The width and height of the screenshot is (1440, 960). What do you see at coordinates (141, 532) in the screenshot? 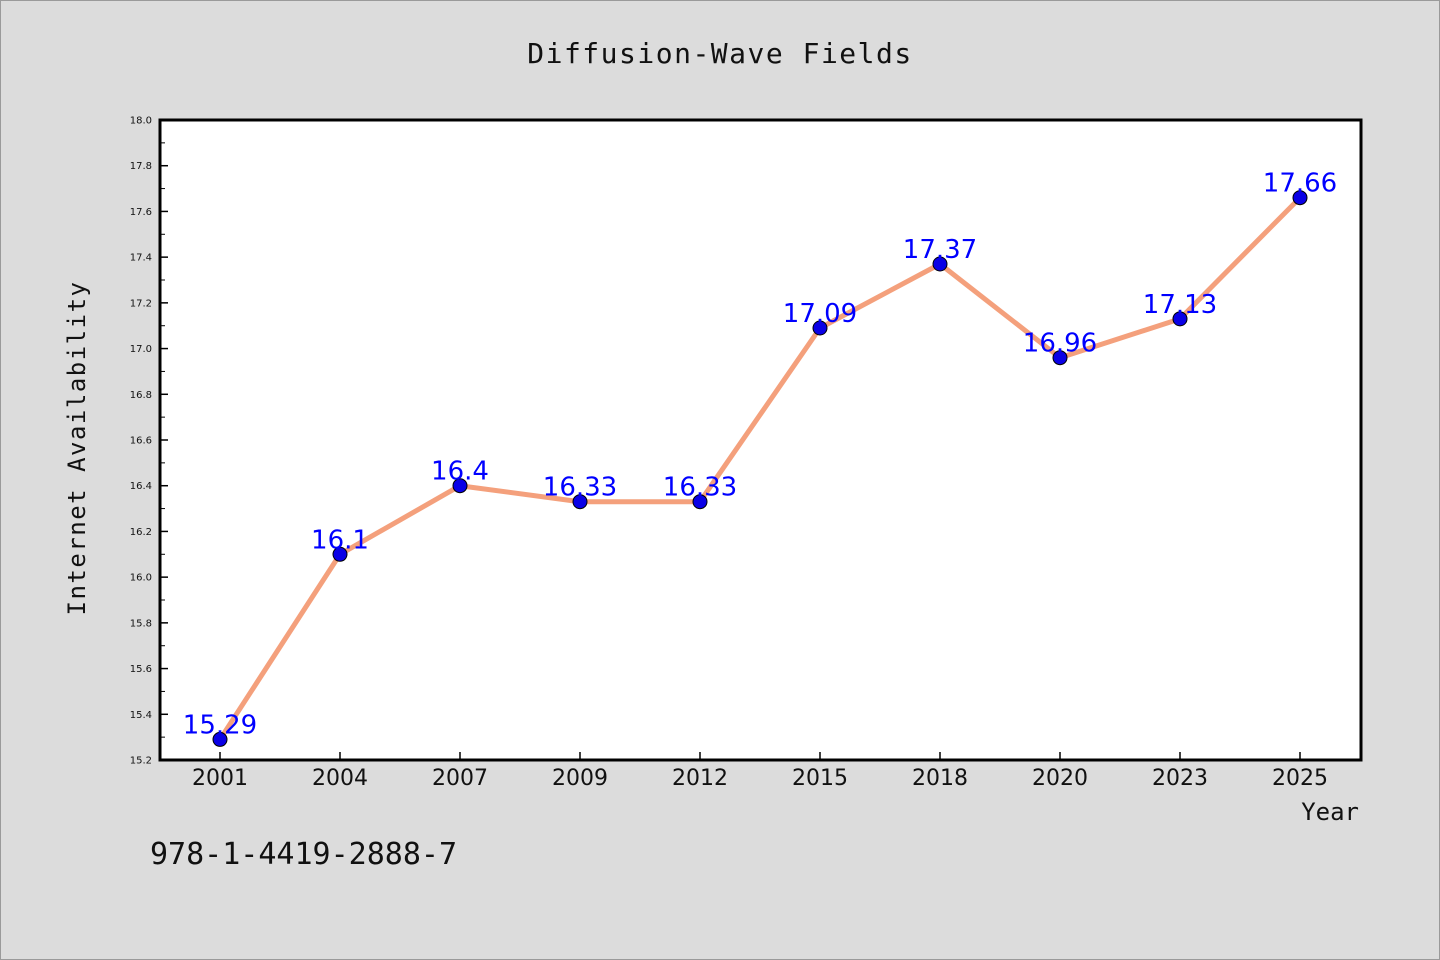
I see `y-tick-label: 16.2` at bounding box center [141, 532].